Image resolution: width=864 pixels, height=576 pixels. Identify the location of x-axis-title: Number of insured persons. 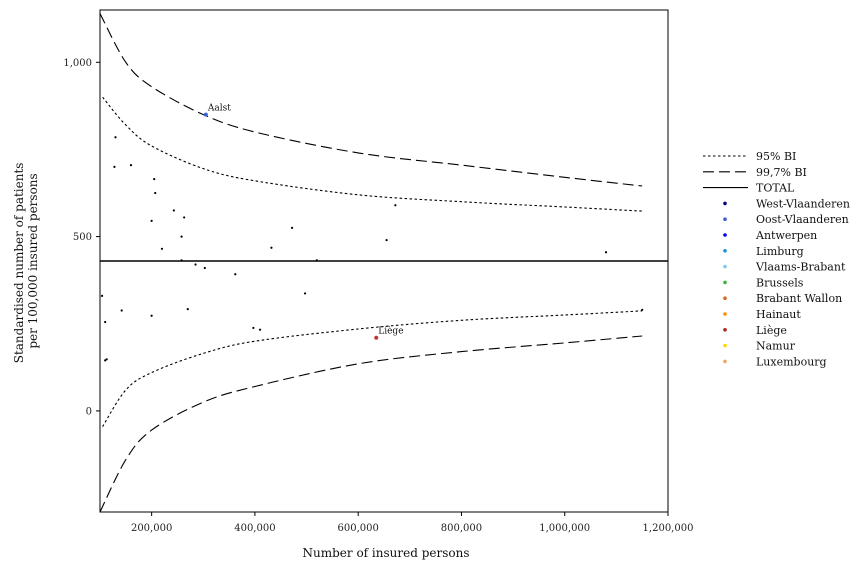
(386, 553).